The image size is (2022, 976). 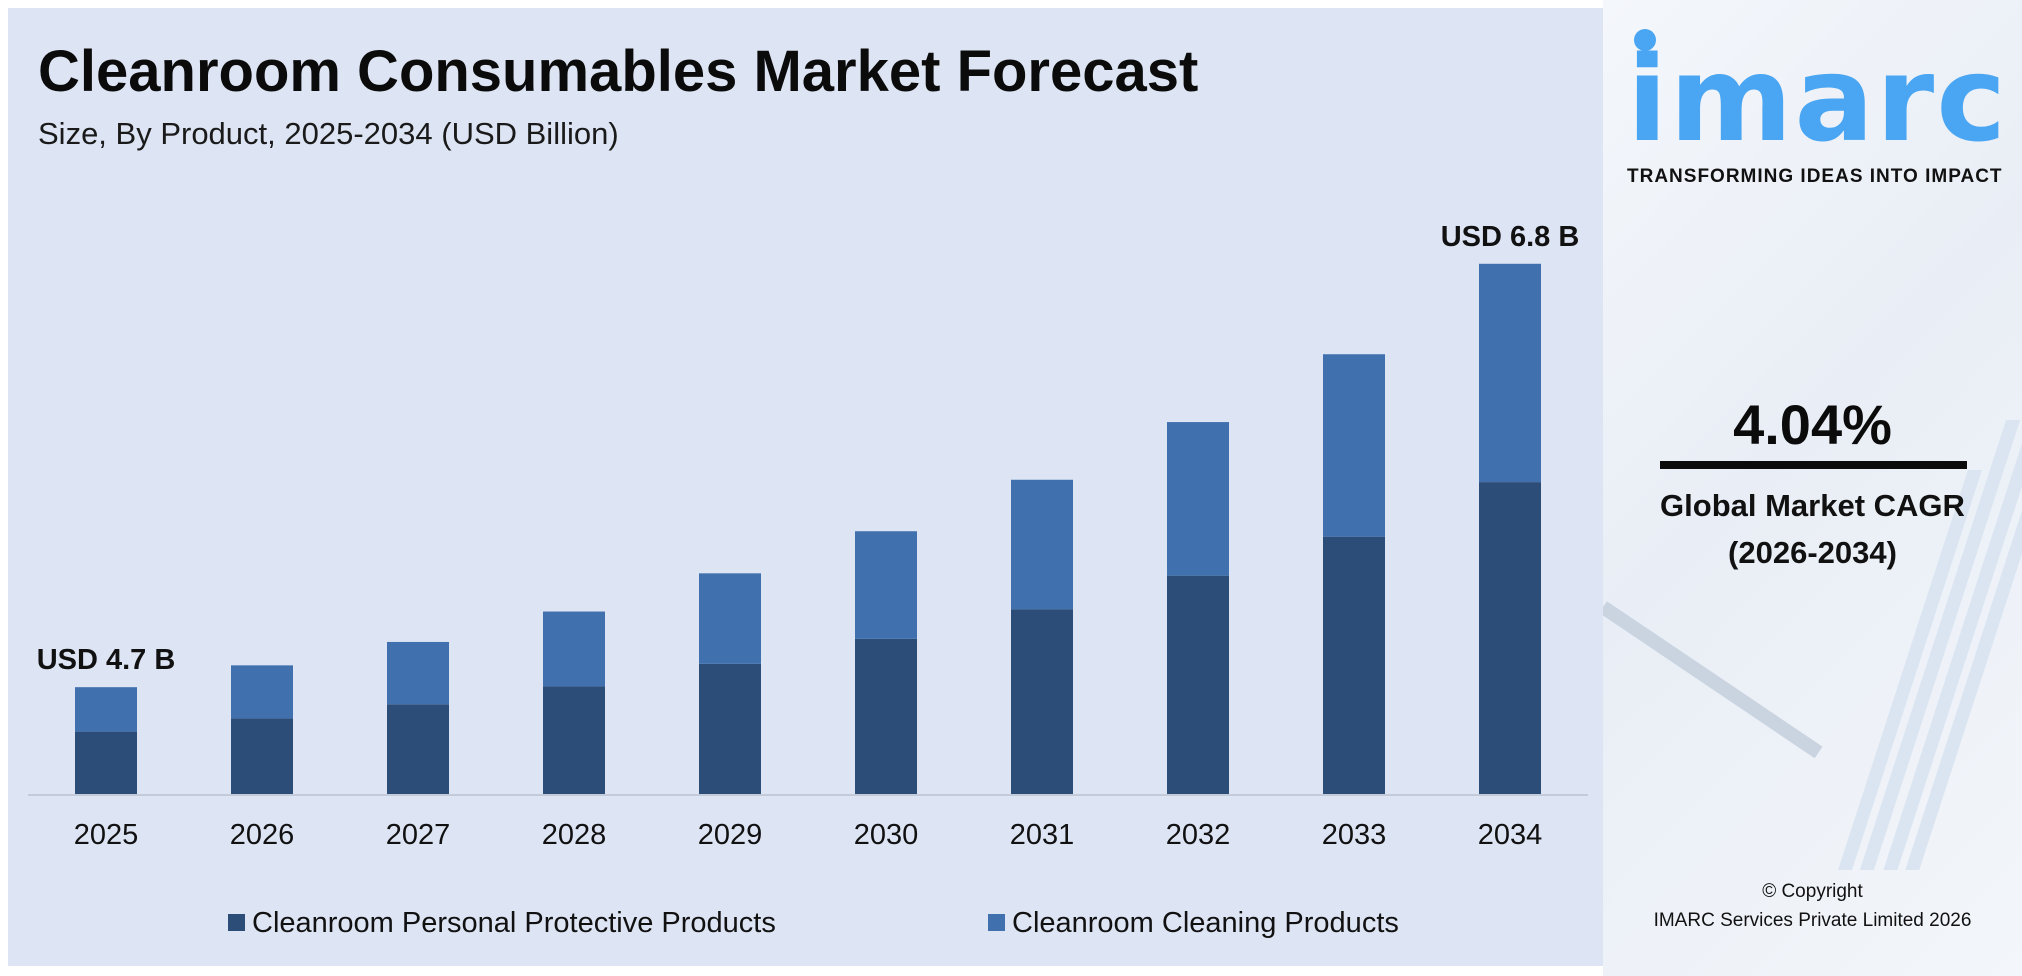 I want to click on bar-cleaning-2029, so click(x=730, y=618).